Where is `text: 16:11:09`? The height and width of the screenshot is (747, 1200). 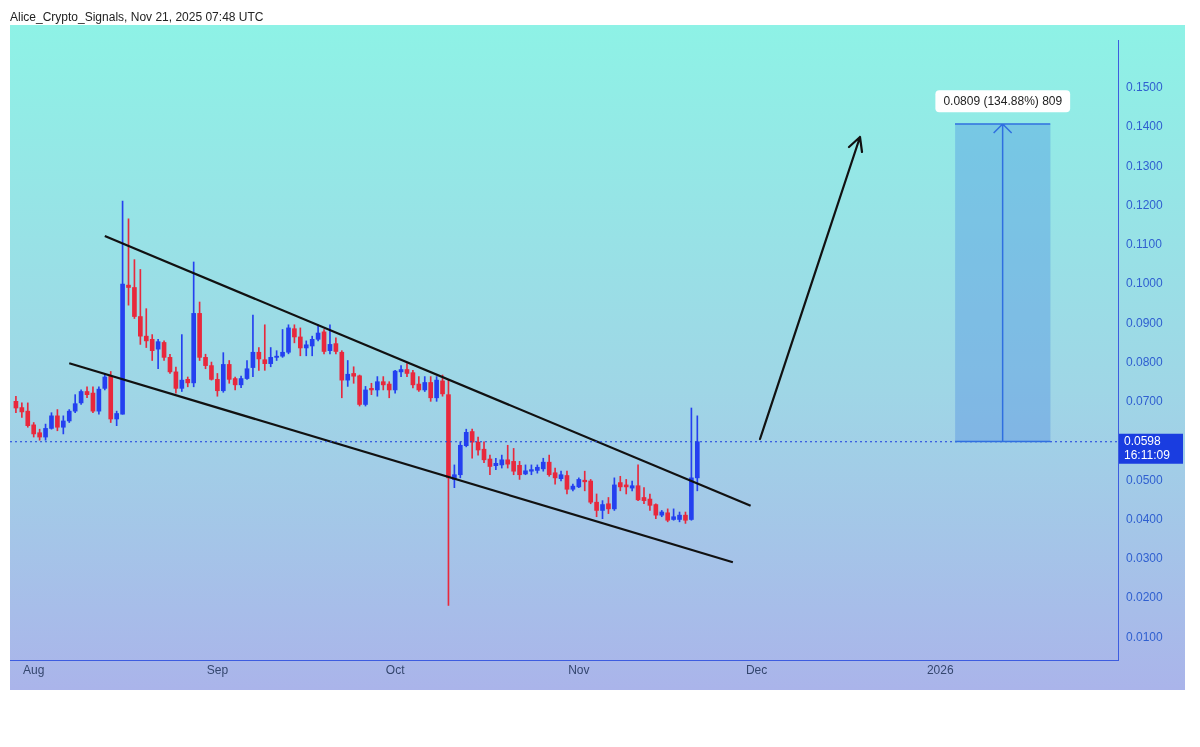
text: 16:11:09 is located at coordinates (1147, 455).